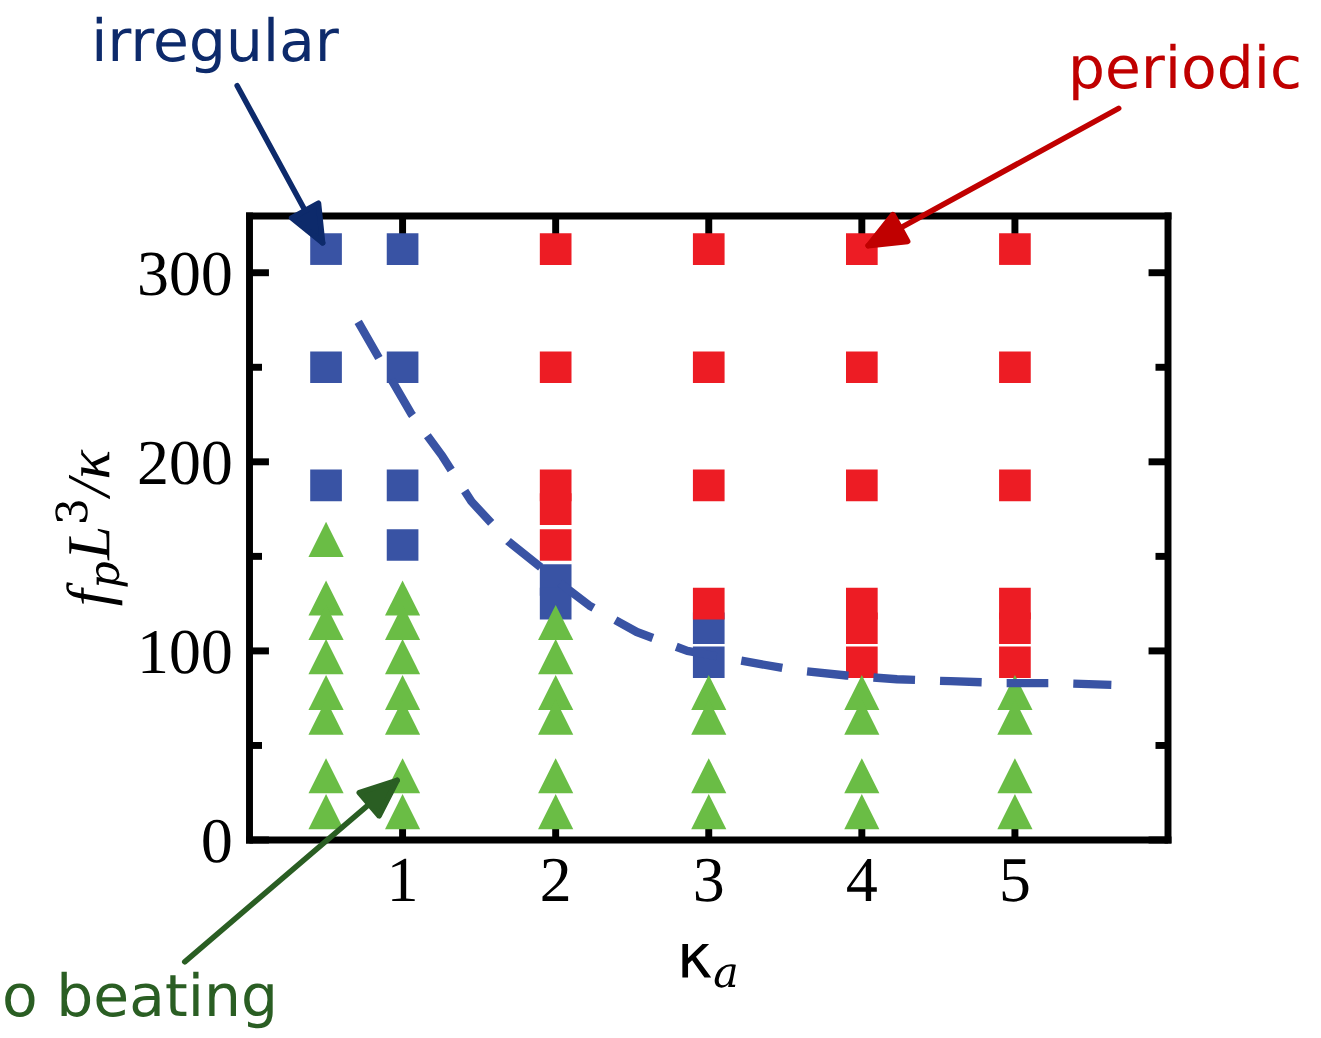 The height and width of the screenshot is (1038, 1321). I want to click on annotation: o beating, so click(139, 1000).